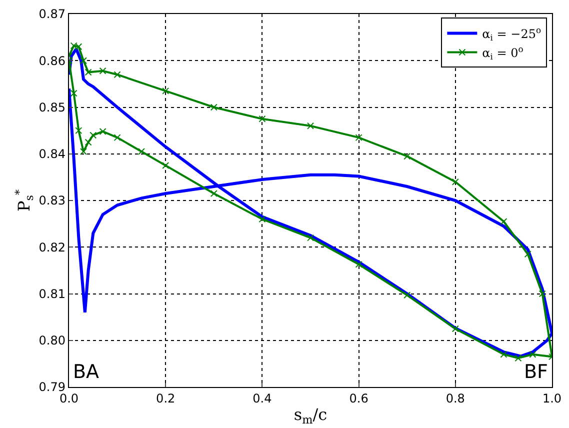  Describe the element at coordinates (52, 154) in the screenshot. I see `y-tick-label: 0.84` at that location.